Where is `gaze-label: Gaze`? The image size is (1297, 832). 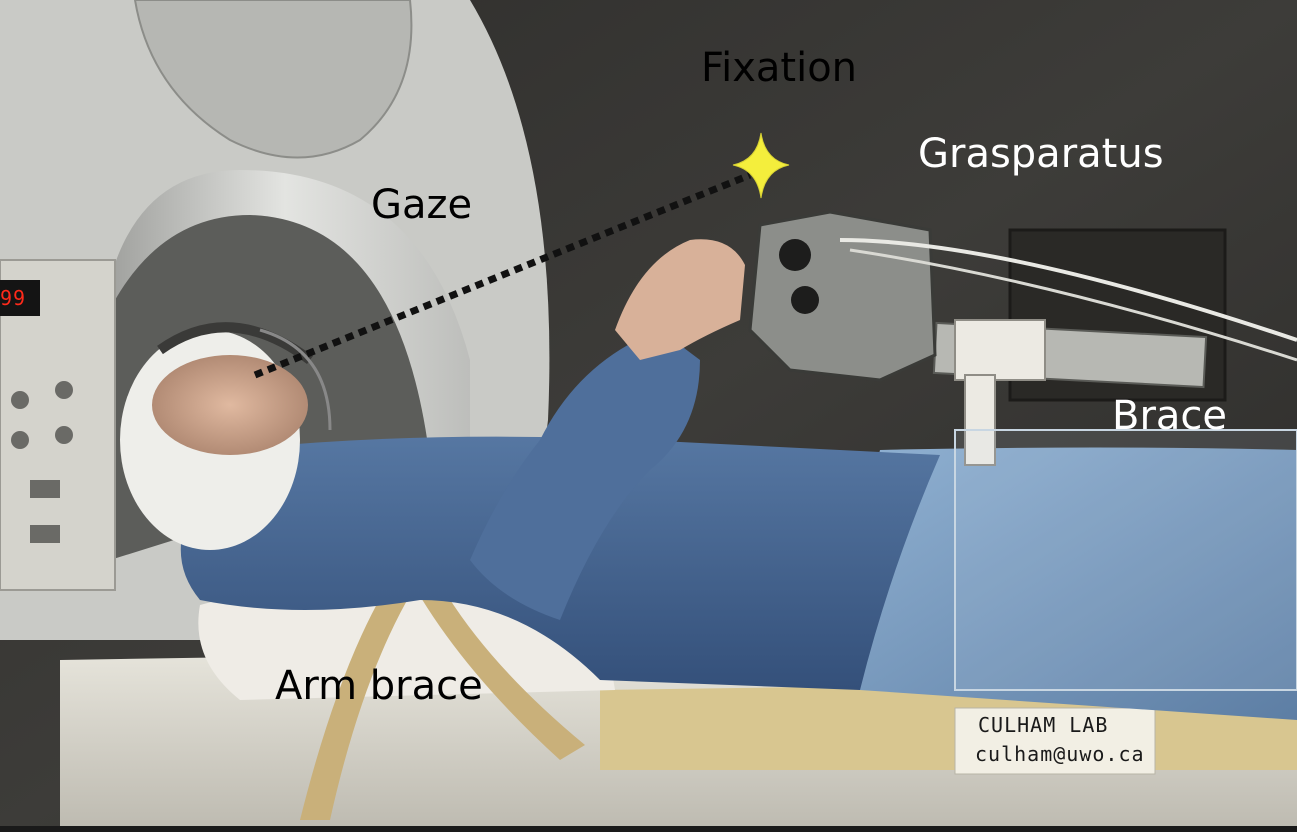
gaze-label: Gaze is located at coordinates (422, 205).